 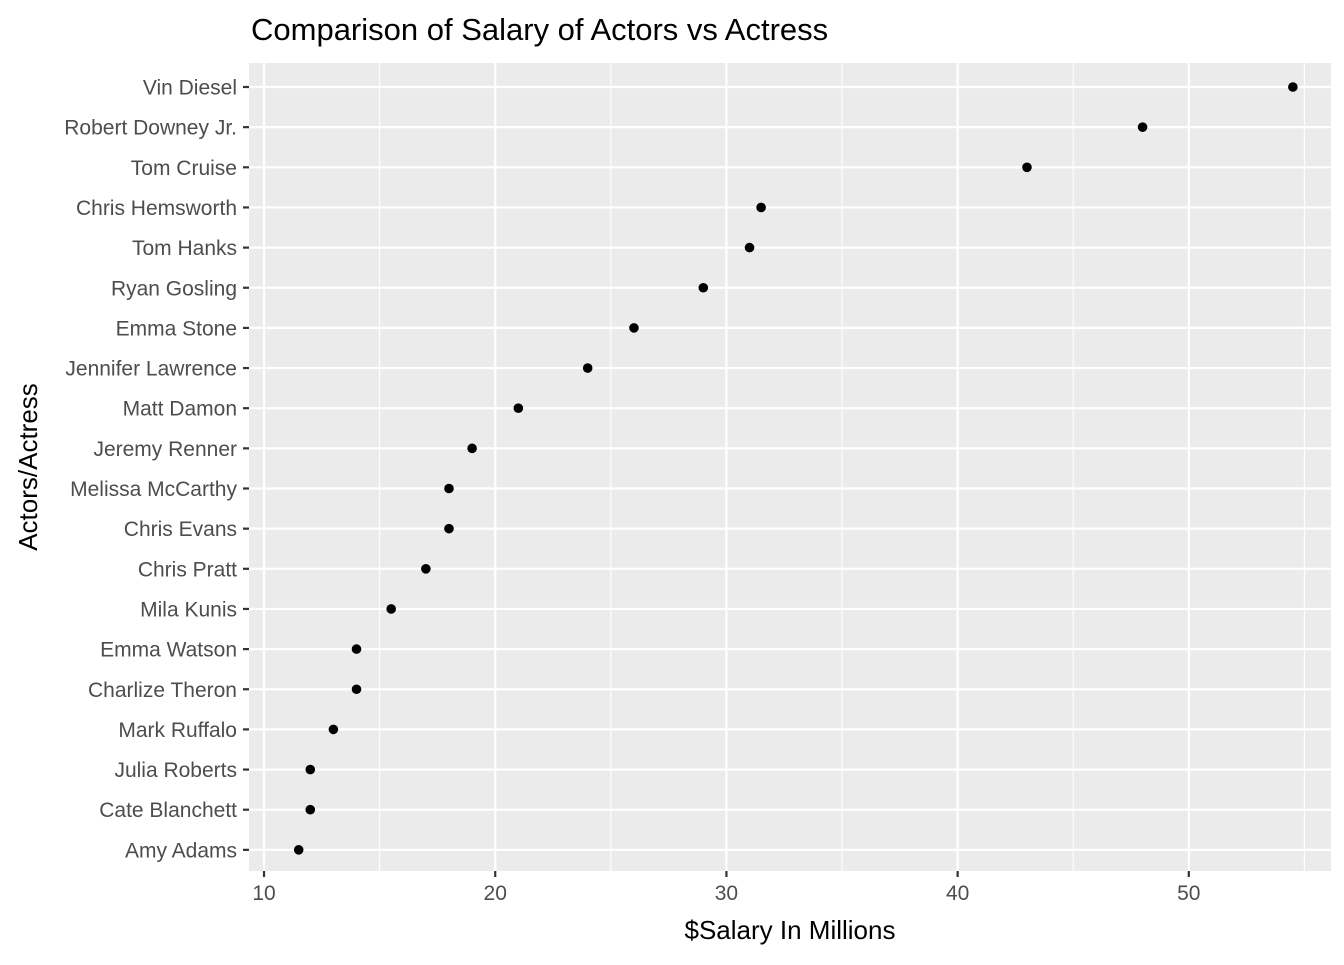 What do you see at coordinates (184, 168) in the screenshot?
I see `y-tick-label: Tom Cruise` at bounding box center [184, 168].